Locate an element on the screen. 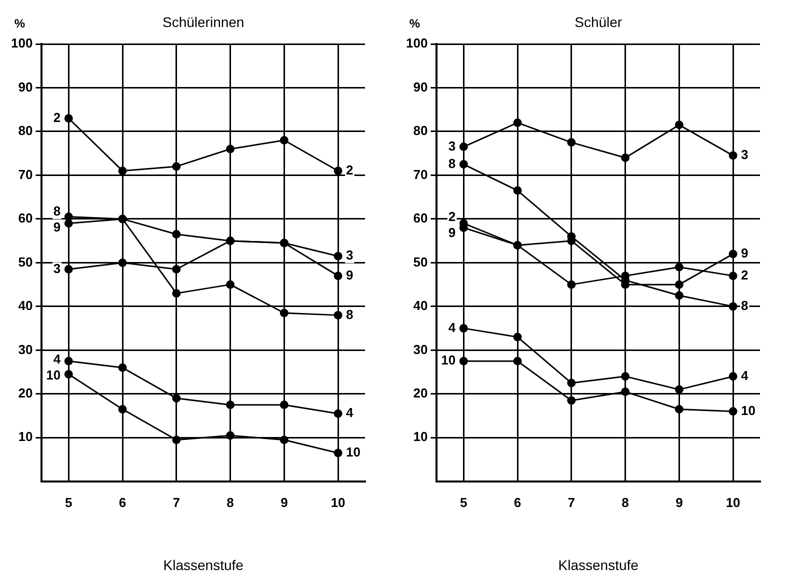 This screenshot has height=585, width=791. category-label: 10 is located at coordinates (448, 360).